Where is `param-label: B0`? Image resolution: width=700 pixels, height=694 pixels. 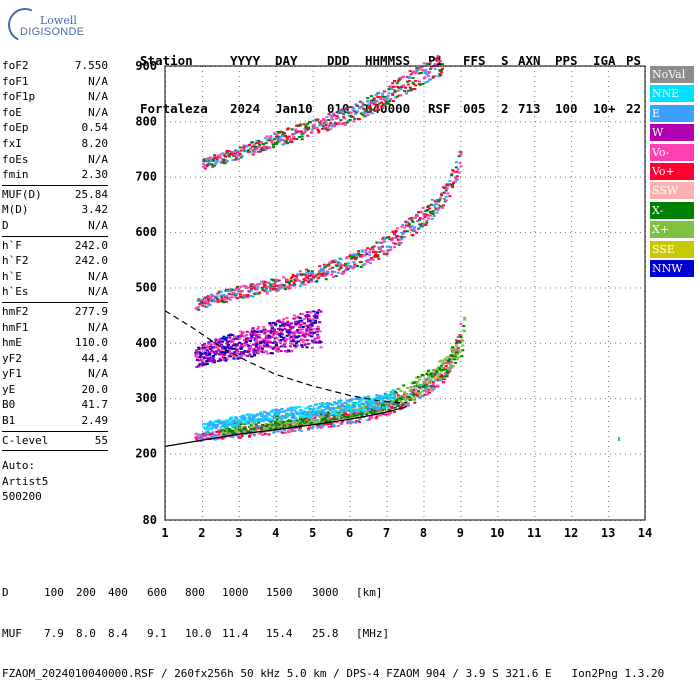 param-label: B0 is located at coordinates (9, 405).